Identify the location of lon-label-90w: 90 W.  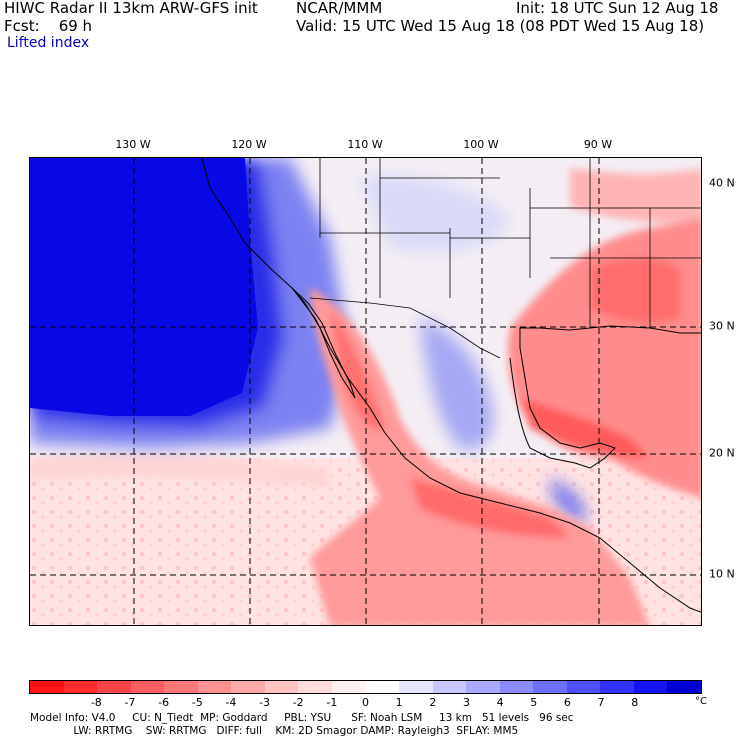
(598, 144).